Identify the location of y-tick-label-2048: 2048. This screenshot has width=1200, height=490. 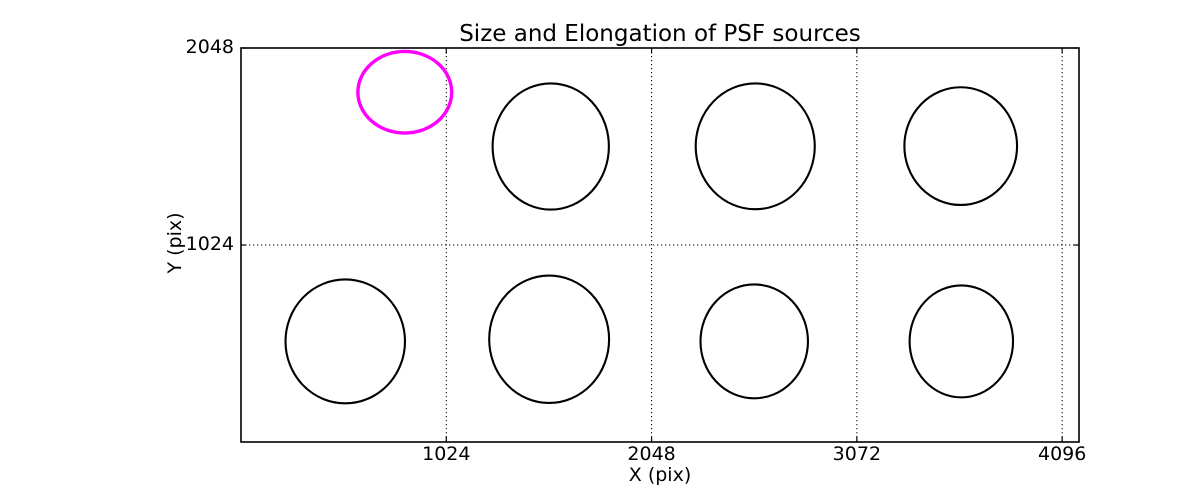
(209, 47).